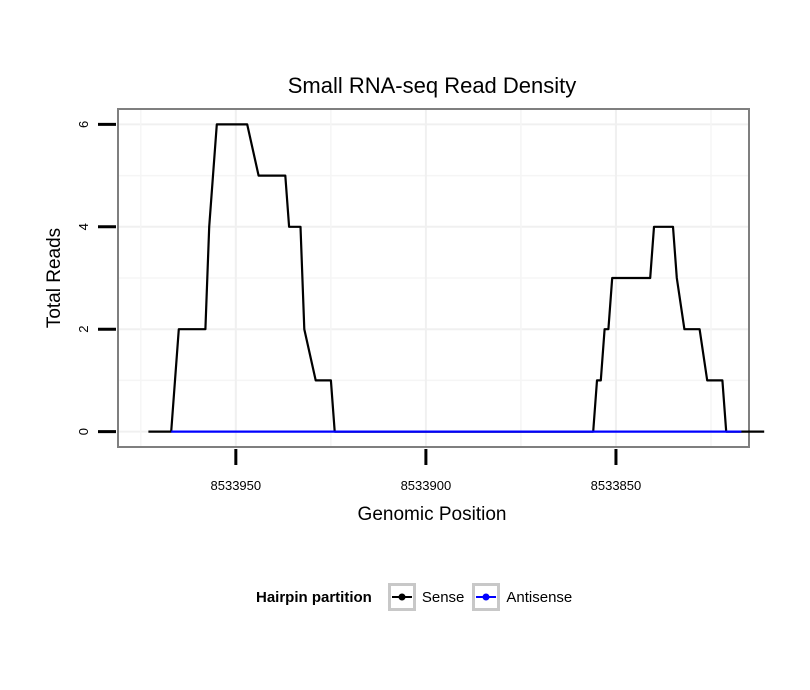 The height and width of the screenshot is (690, 810). What do you see at coordinates (83, 124) in the screenshot?
I see `y-tick-label: 6` at bounding box center [83, 124].